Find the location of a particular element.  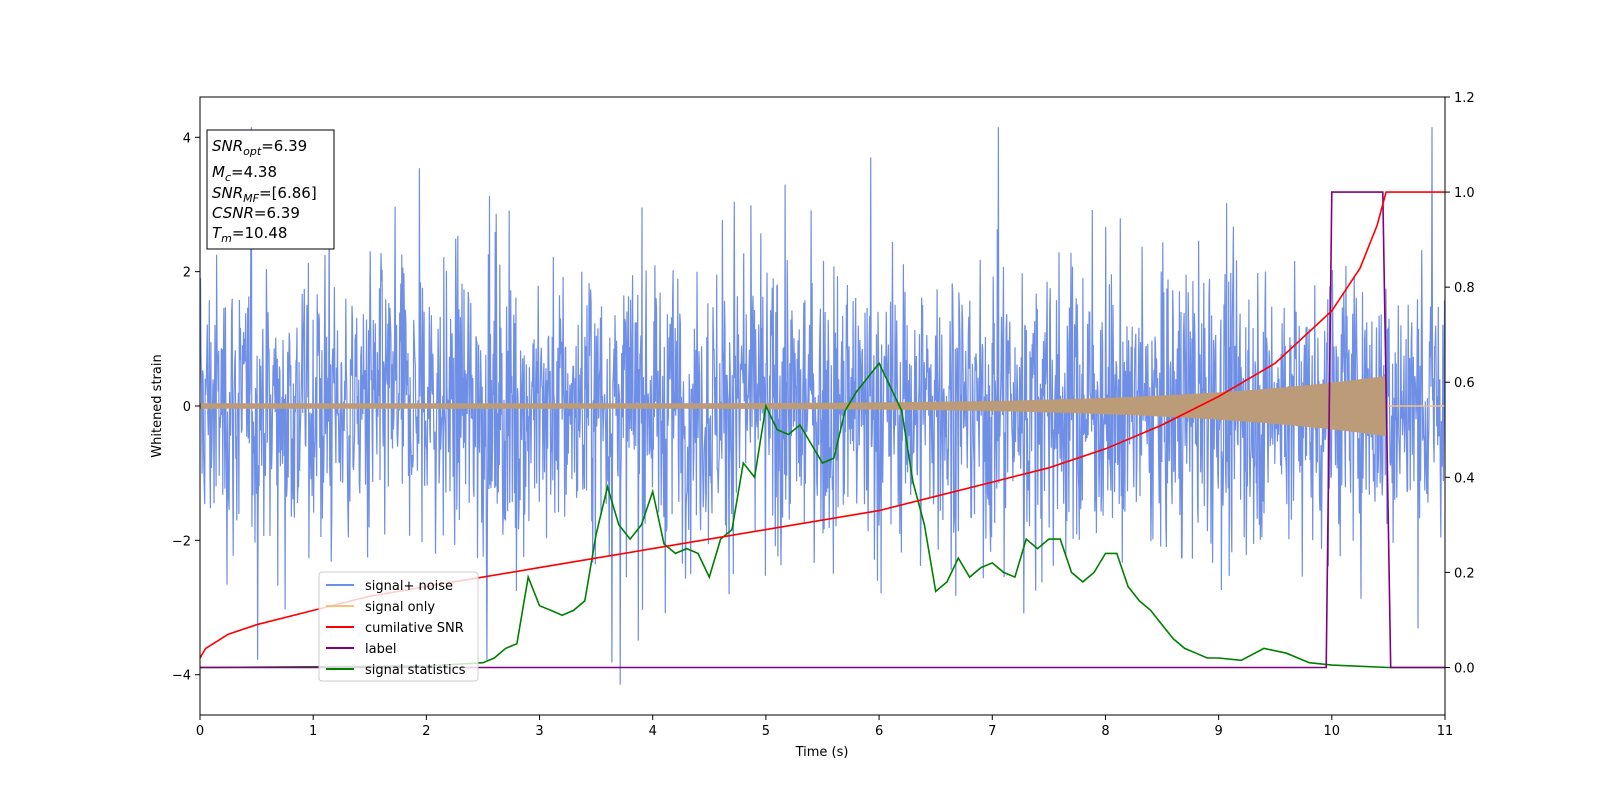

legend-label-signal: signal only is located at coordinates (400, 607).